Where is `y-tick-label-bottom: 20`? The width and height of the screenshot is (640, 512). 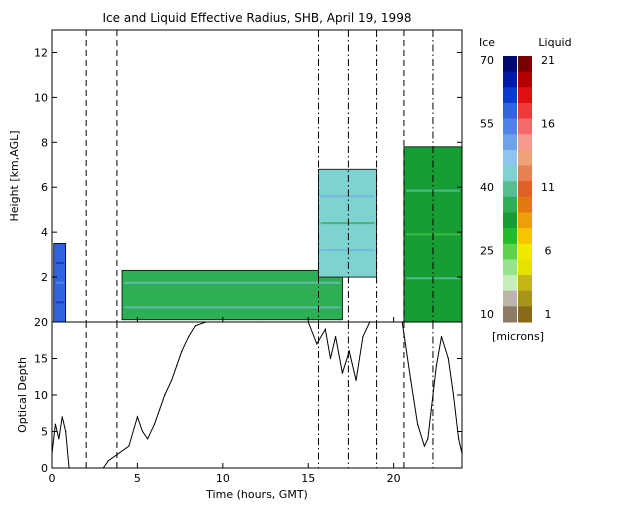 y-tick-label-bottom: 20 is located at coordinates (41, 322).